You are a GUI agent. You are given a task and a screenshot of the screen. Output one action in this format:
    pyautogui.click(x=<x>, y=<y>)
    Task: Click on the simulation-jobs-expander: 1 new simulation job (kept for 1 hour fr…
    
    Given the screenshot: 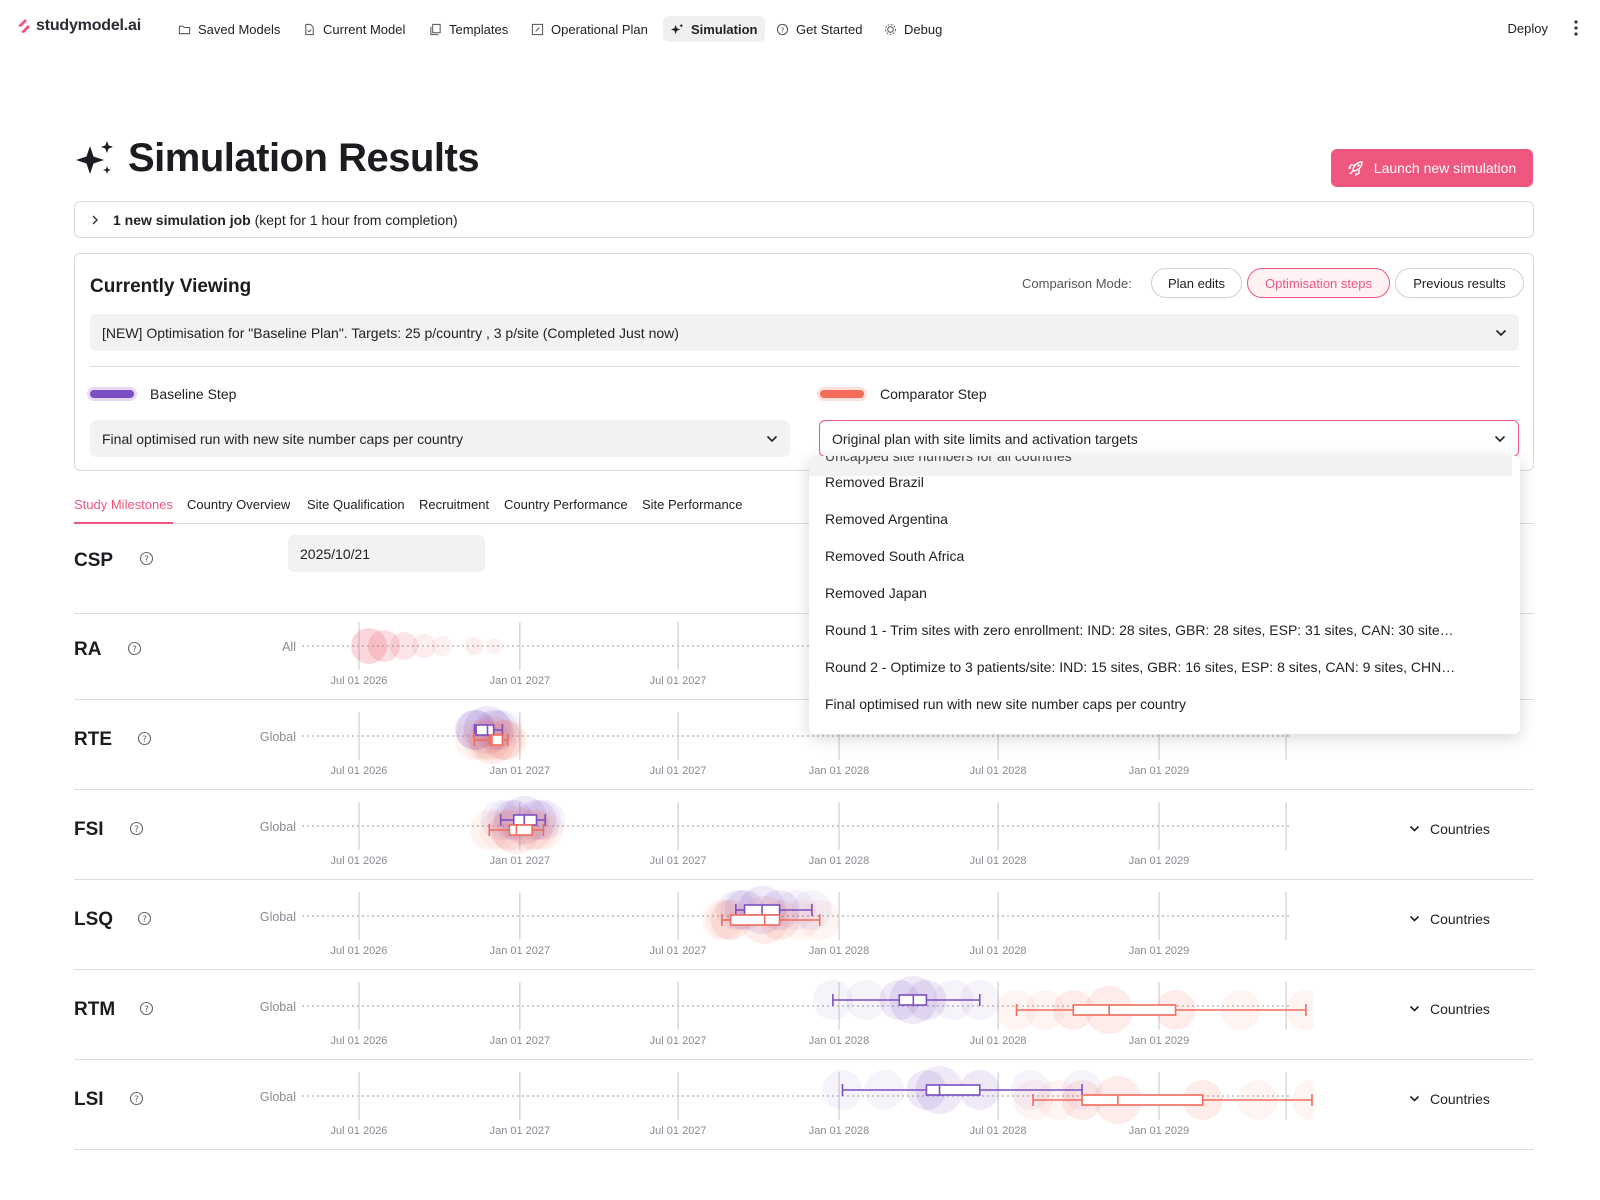 What is the action you would take?
    pyautogui.click(x=804, y=219)
    